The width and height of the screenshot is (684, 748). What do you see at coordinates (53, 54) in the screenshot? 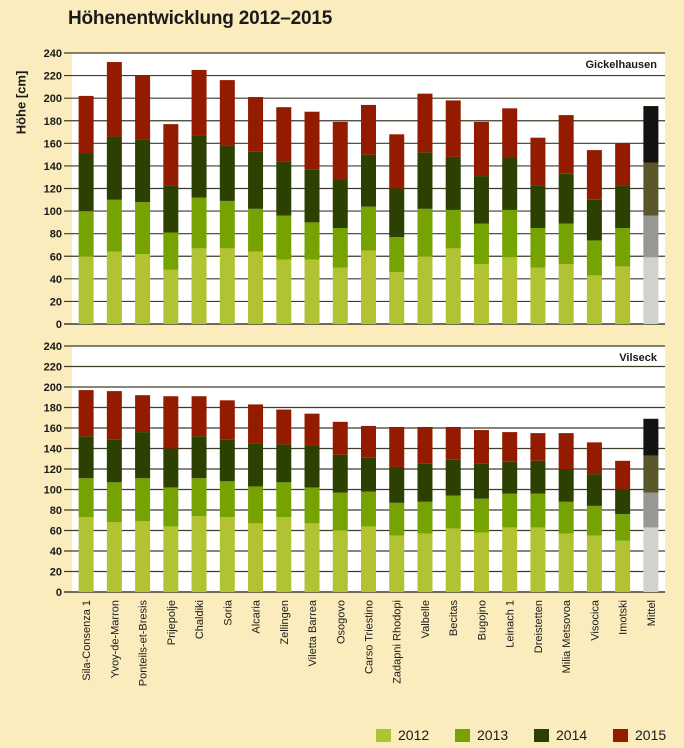
I see `y-tick-label: 240` at bounding box center [53, 54].